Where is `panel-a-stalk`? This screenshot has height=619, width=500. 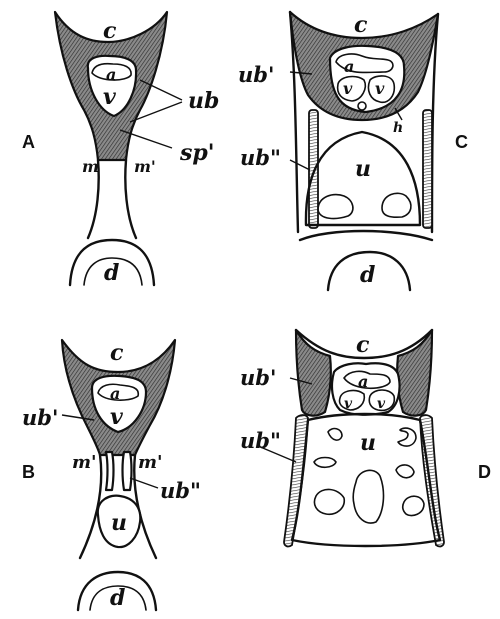 panel-a-stalk is located at coordinates (112, 199).